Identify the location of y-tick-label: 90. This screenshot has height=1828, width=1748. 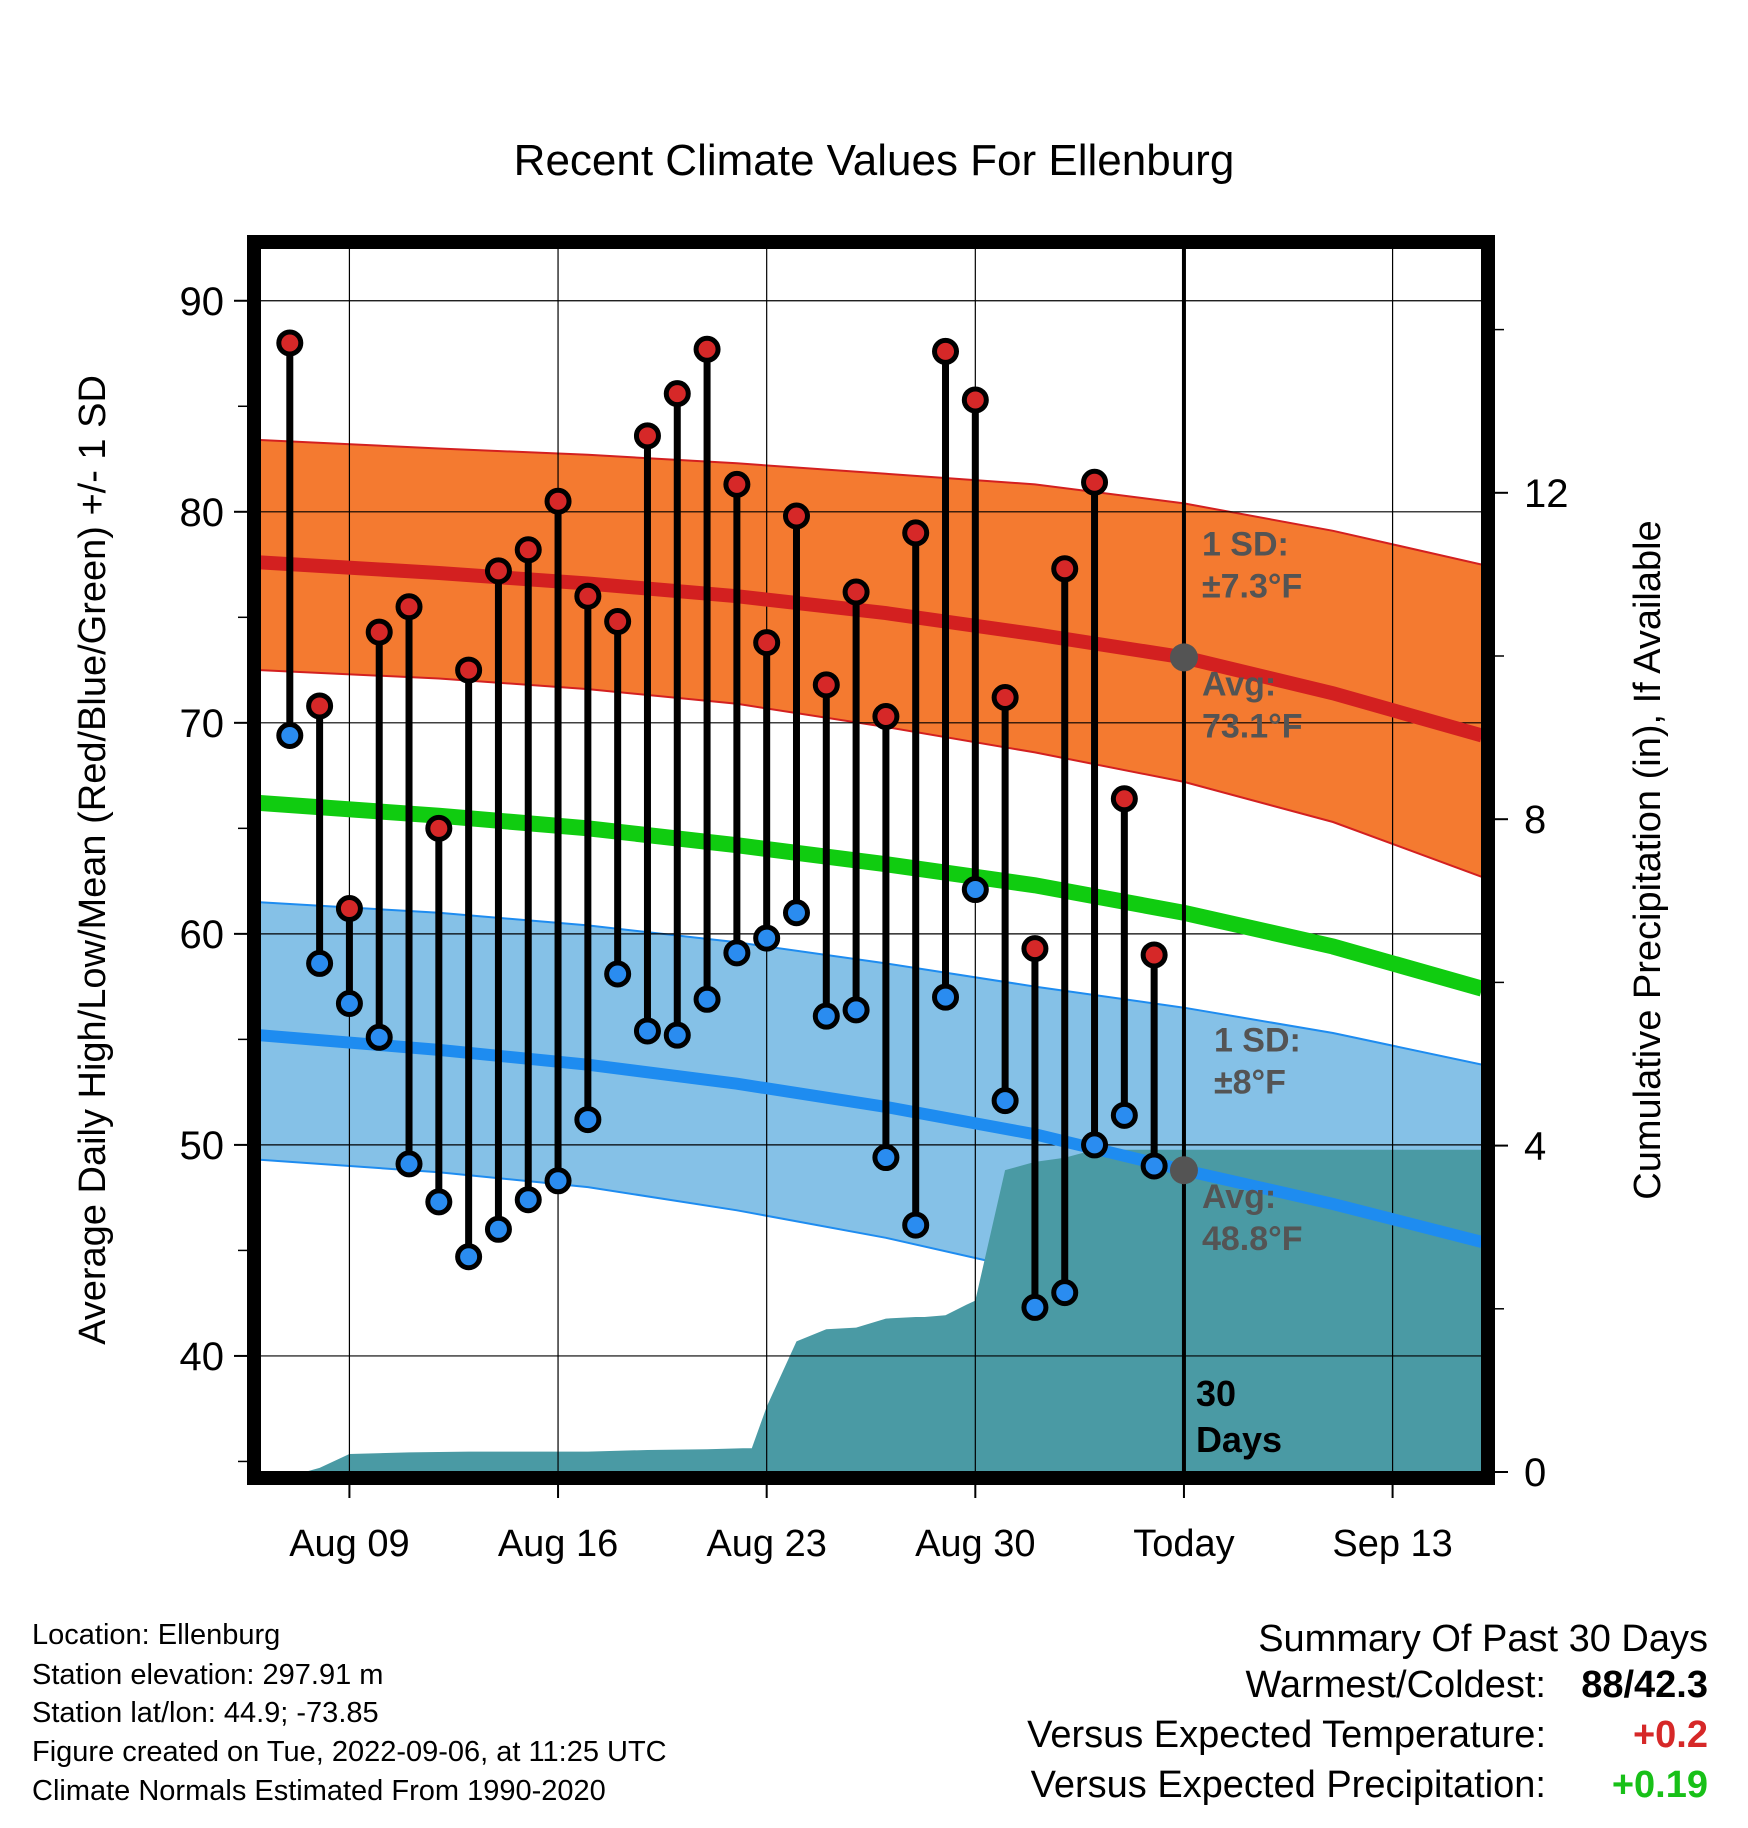
(202, 302).